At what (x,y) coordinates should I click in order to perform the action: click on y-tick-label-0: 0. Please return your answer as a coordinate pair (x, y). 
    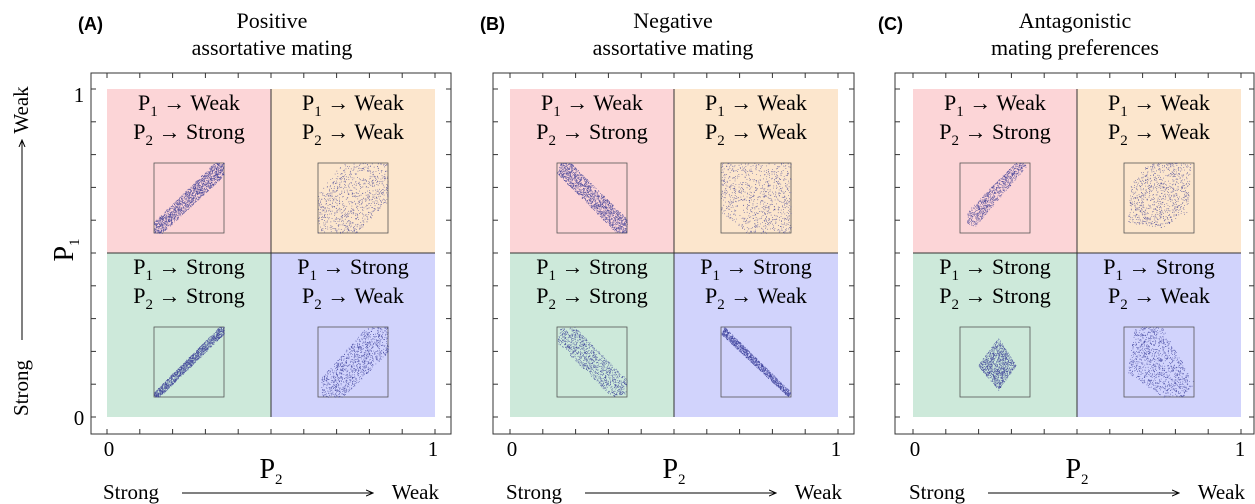
    Looking at the image, I should click on (79, 418).